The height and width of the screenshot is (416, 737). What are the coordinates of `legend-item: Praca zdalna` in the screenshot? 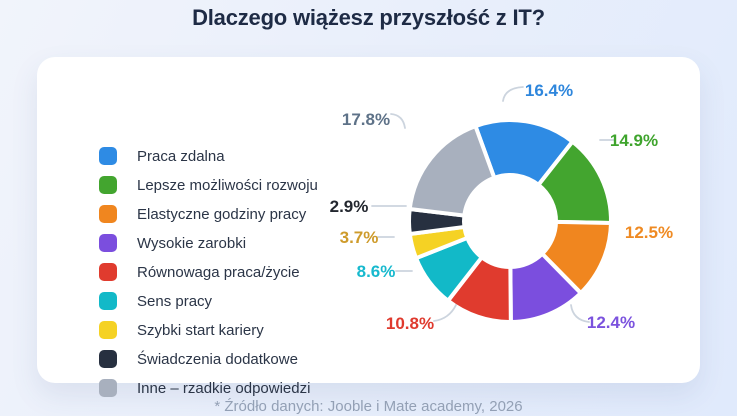 It's located at (208, 156).